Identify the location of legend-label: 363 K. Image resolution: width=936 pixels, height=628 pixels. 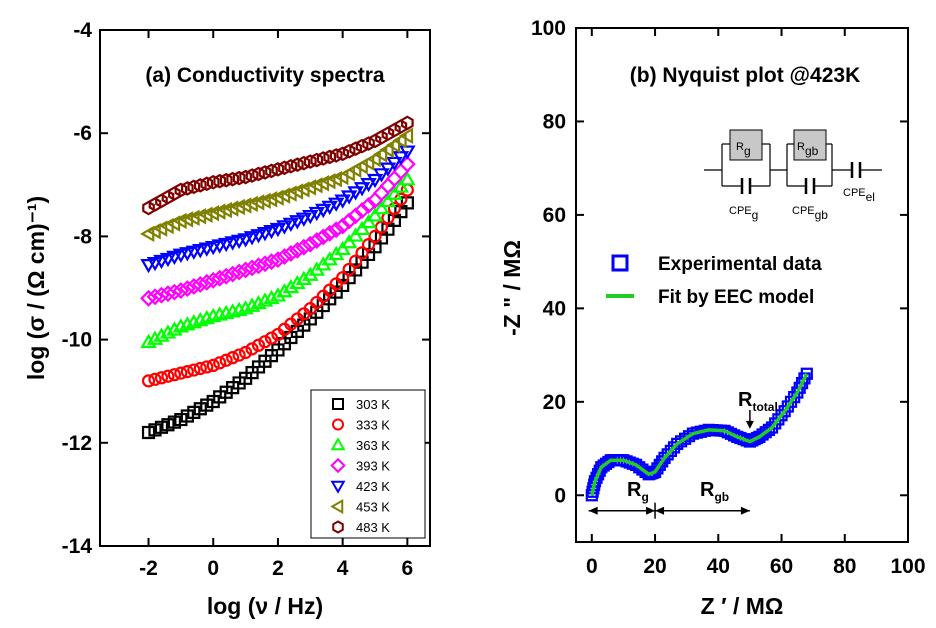
(373, 445).